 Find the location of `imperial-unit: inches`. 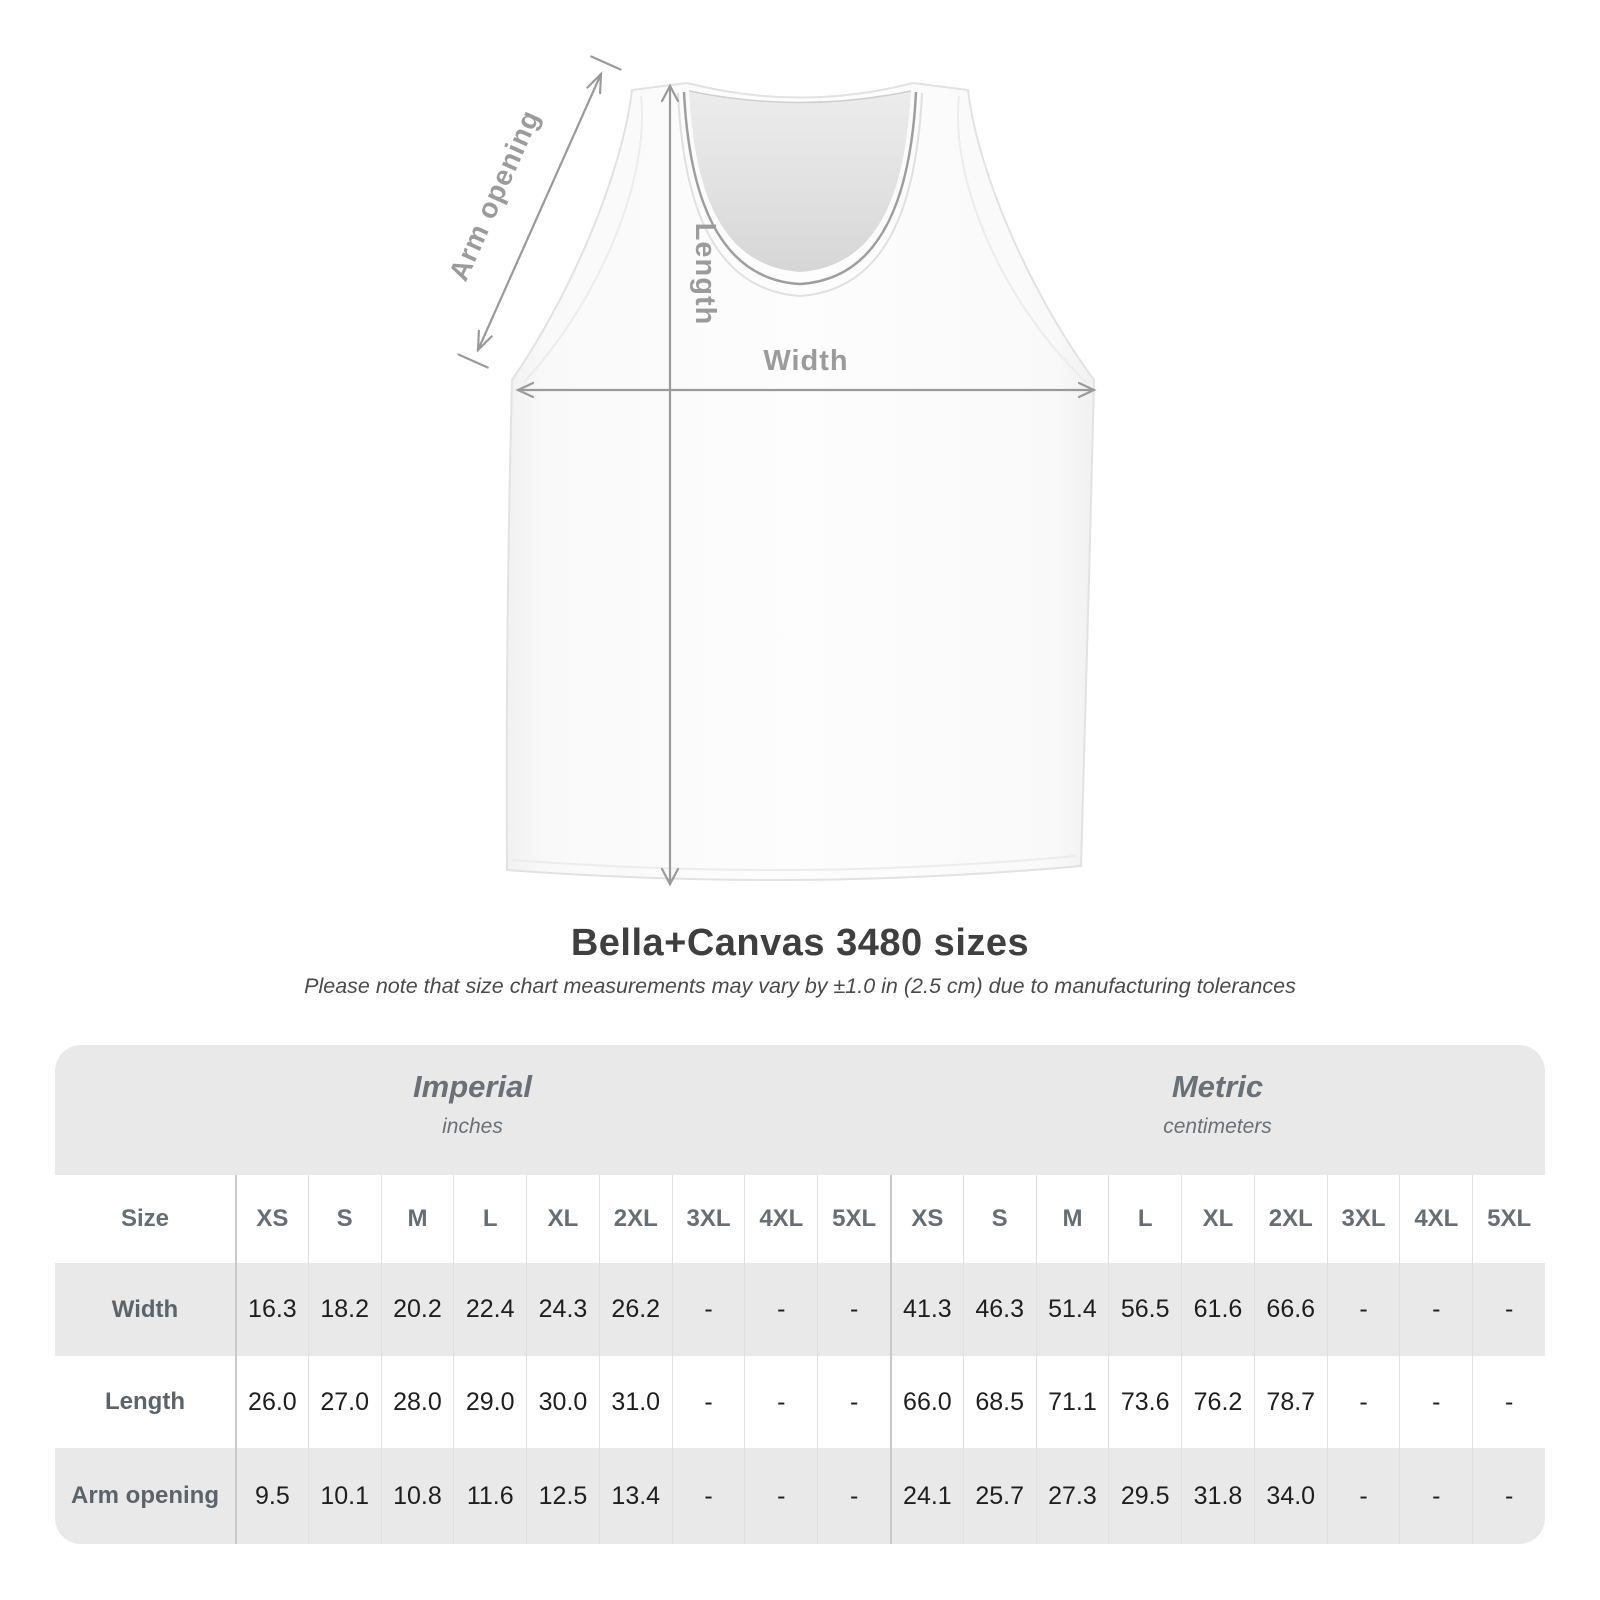

imperial-unit: inches is located at coordinates (472, 1126).